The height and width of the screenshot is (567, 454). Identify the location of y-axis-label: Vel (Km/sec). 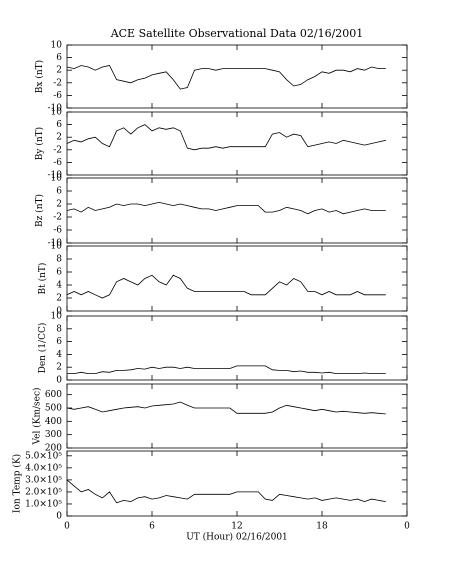
(36, 416).